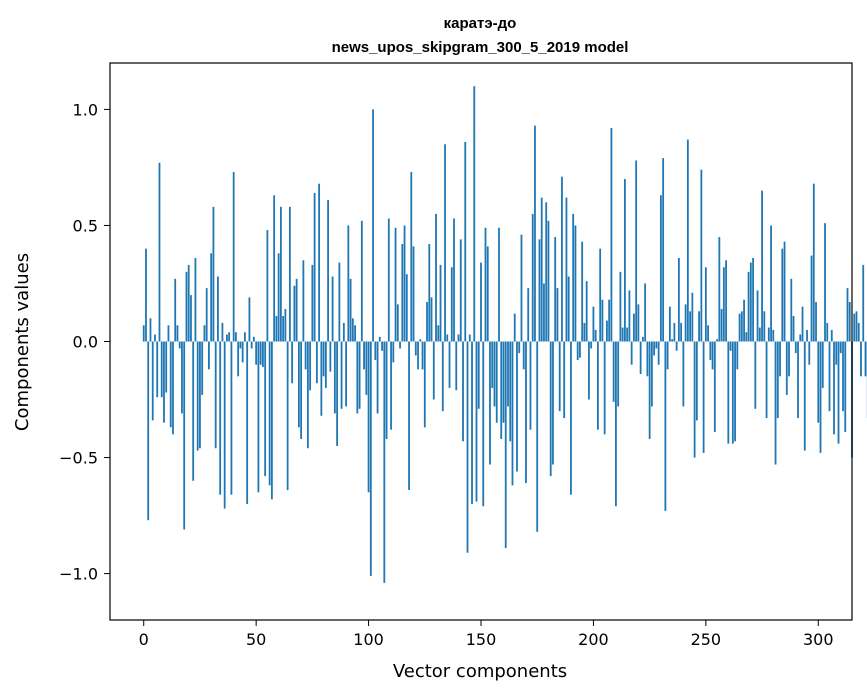 The image size is (867, 696). I want to click on chart-title: каратэ-до, so click(480, 23).